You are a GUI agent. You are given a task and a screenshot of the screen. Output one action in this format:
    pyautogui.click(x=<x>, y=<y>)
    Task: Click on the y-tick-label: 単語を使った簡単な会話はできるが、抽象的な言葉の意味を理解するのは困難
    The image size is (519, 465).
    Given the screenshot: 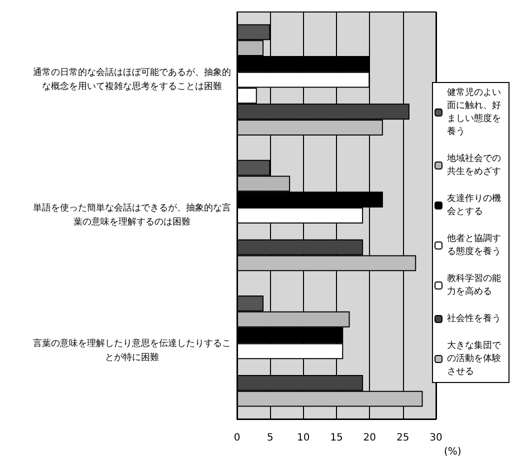 What is the action you would take?
    pyautogui.click(x=132, y=215)
    